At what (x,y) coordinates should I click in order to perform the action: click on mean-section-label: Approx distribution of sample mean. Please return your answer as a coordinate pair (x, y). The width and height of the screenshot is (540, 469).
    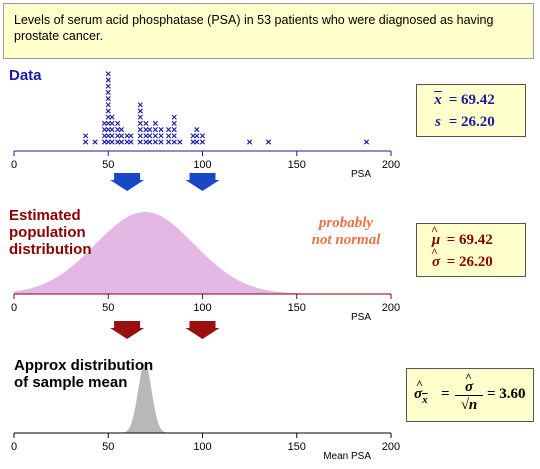
    Looking at the image, I should click on (83, 374).